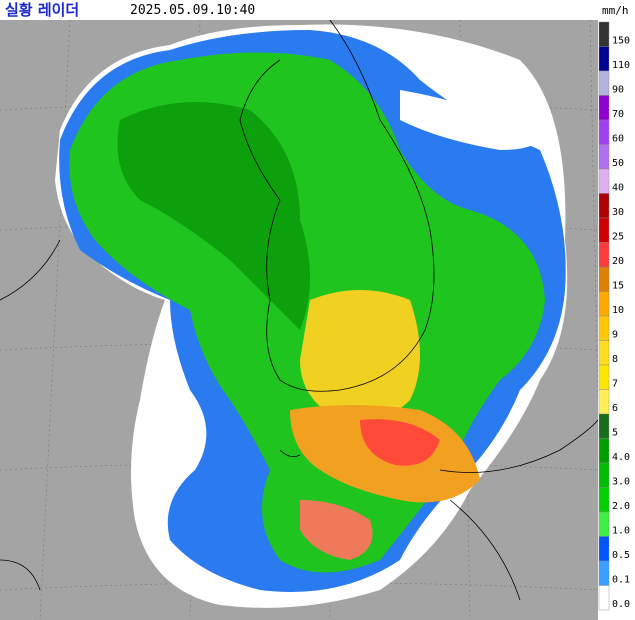 Image resolution: width=635 pixels, height=620 pixels. What do you see at coordinates (621, 457) in the screenshot?
I see `legend-label: 4.0` at bounding box center [621, 457].